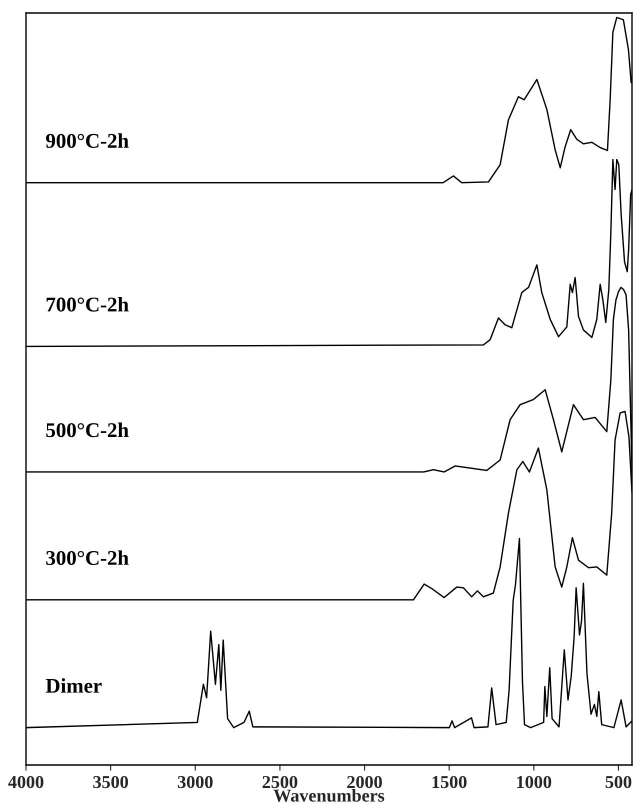 This screenshot has width=640, height=810. Describe the element at coordinates (195, 782) in the screenshot. I see `x-tick-label: 3000` at that location.